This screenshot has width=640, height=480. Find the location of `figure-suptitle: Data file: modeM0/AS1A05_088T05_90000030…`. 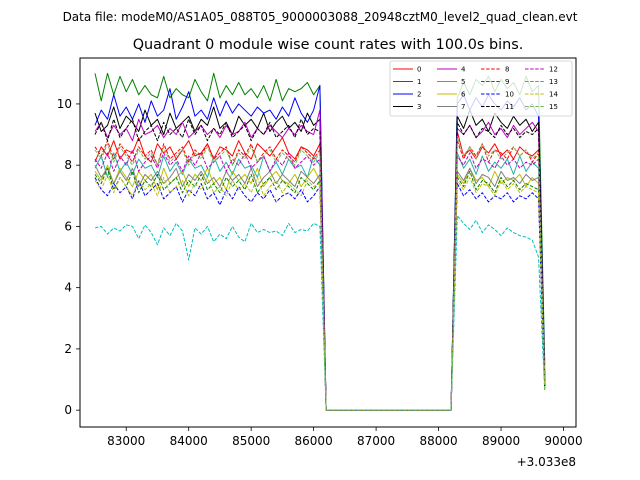

figure-suptitle: Data file: modeM0/AS1A05_088T05_90000030… is located at coordinates (320, 17).